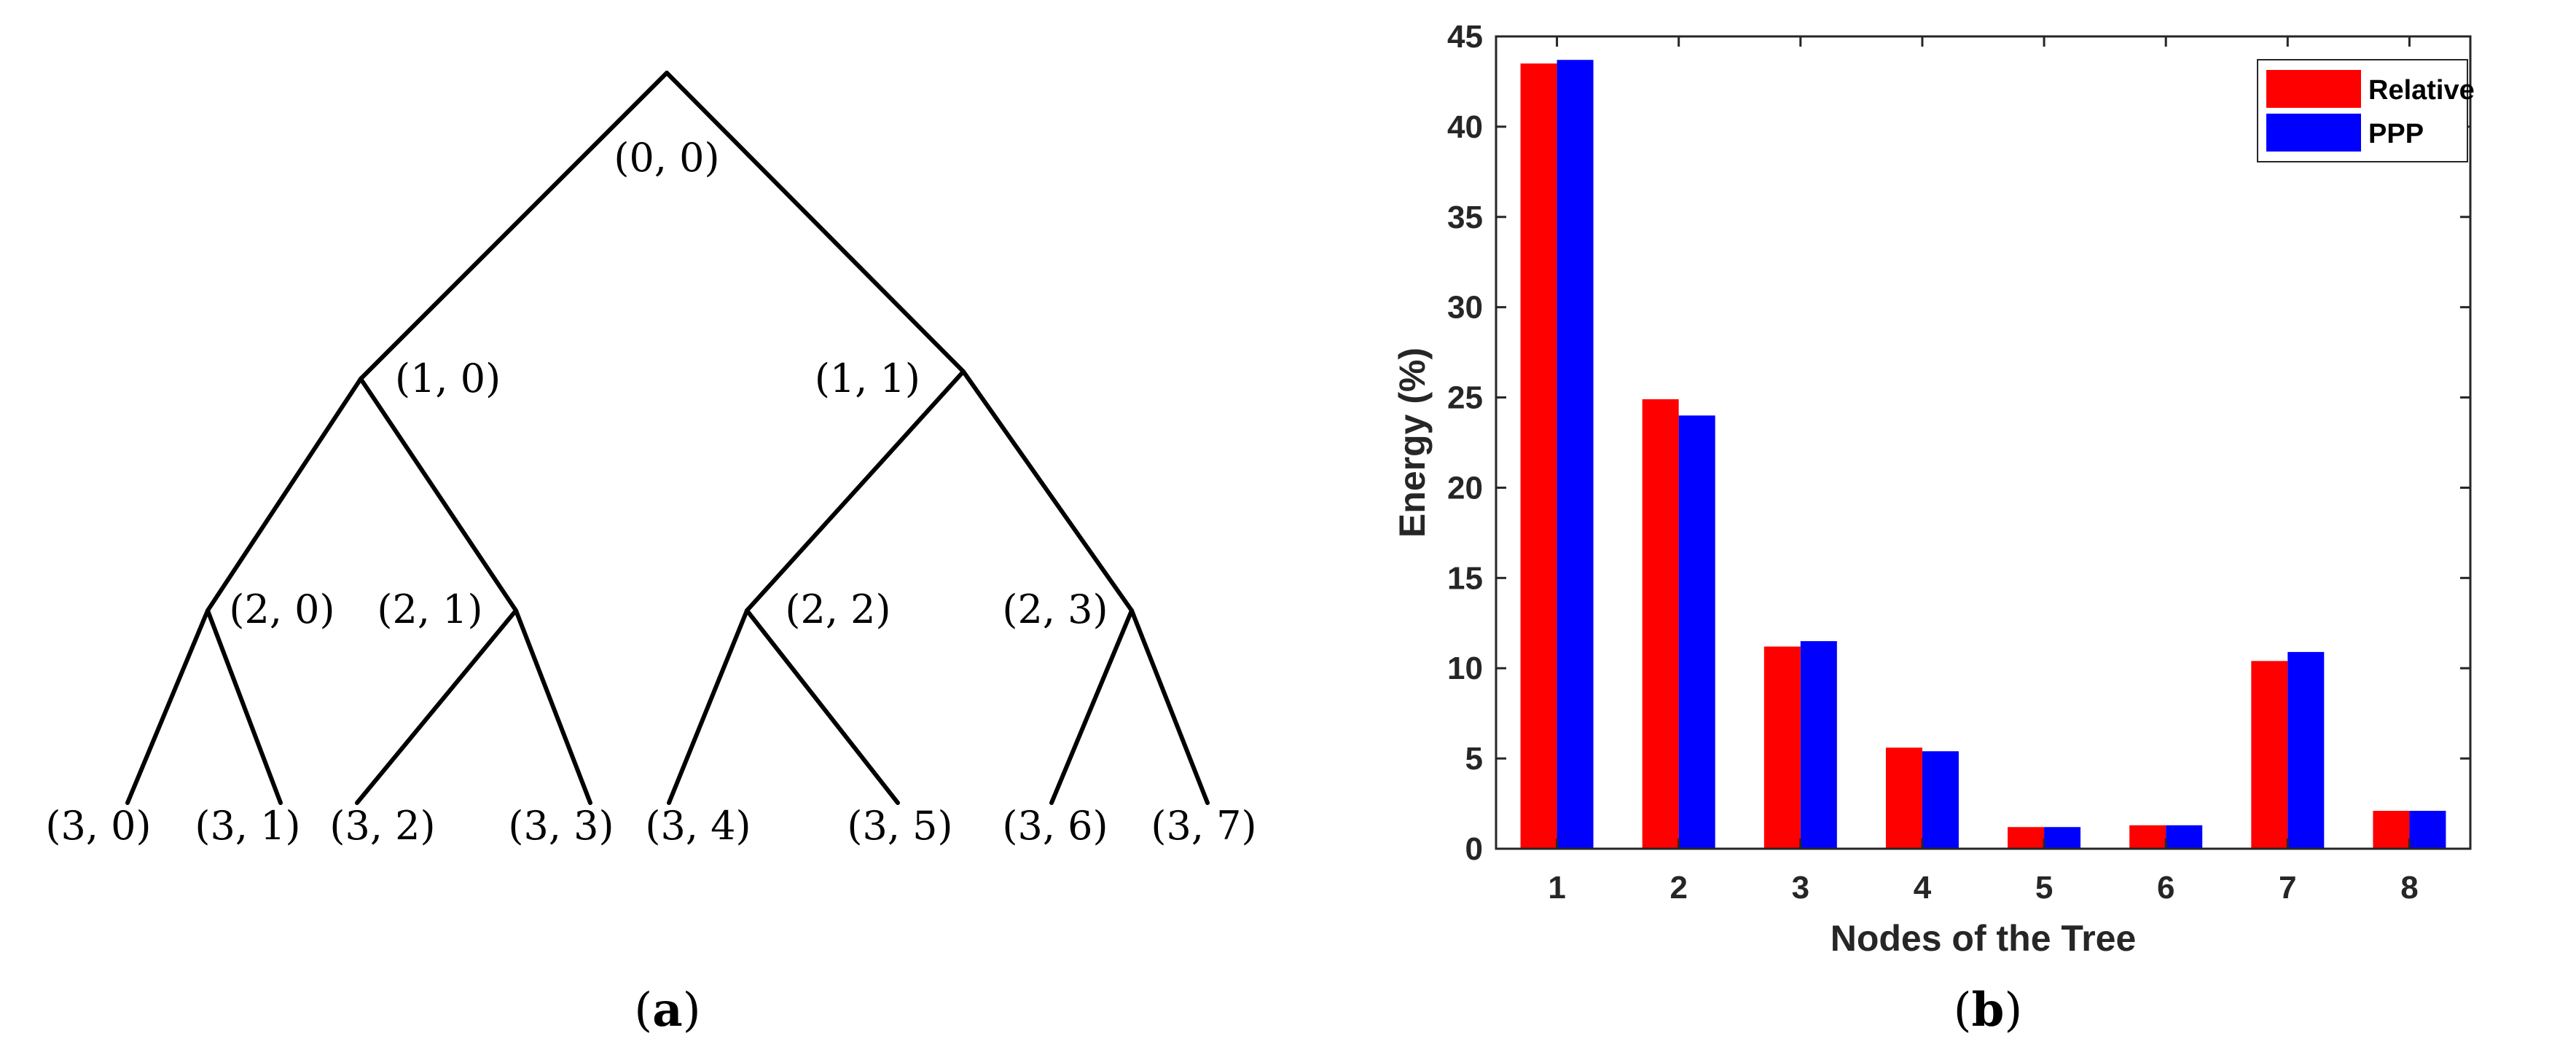 The width and height of the screenshot is (2576, 1060). I want to click on caption-a: (a), so click(667, 1010).